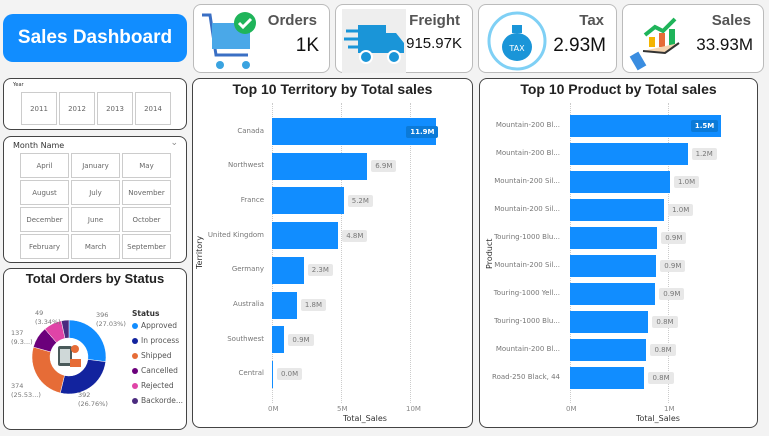 Image resolution: width=769 pixels, height=436 pixels. Describe the element at coordinates (44, 219) in the screenshot. I see `month-option: December` at that location.